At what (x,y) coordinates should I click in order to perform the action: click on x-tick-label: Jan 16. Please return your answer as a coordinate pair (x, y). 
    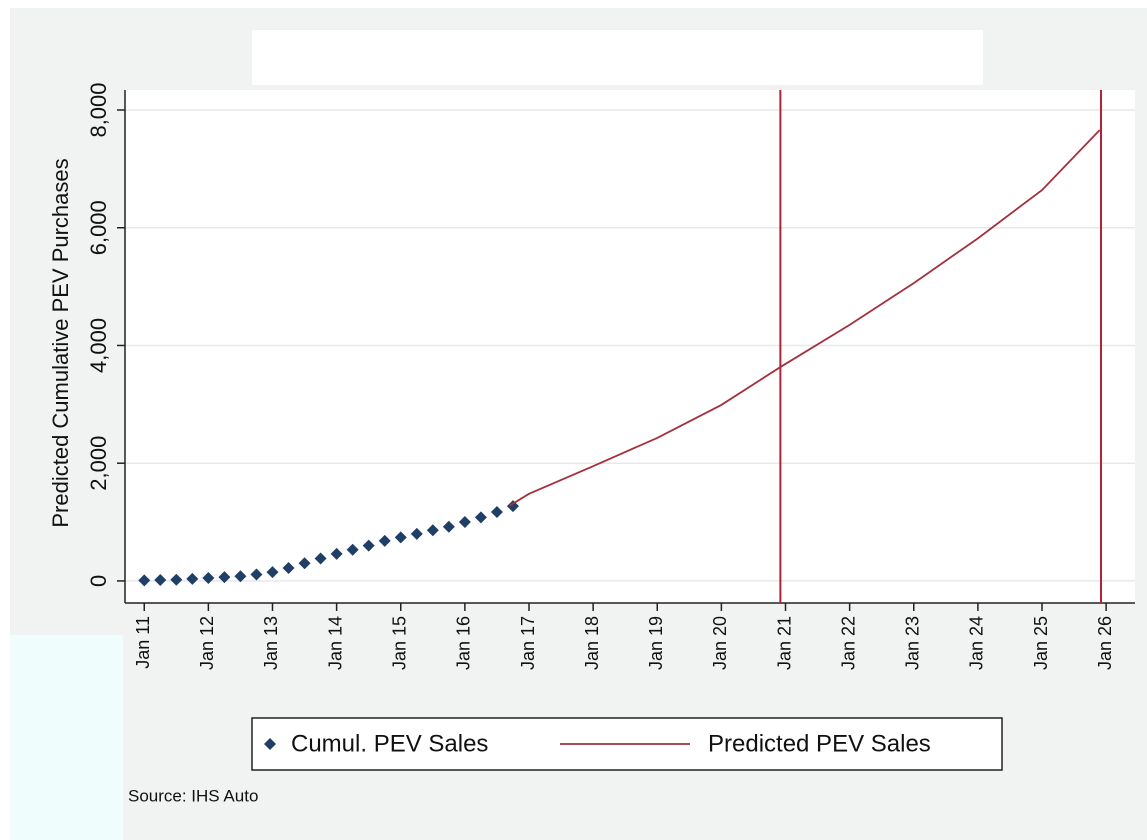
    Looking at the image, I should click on (464, 643).